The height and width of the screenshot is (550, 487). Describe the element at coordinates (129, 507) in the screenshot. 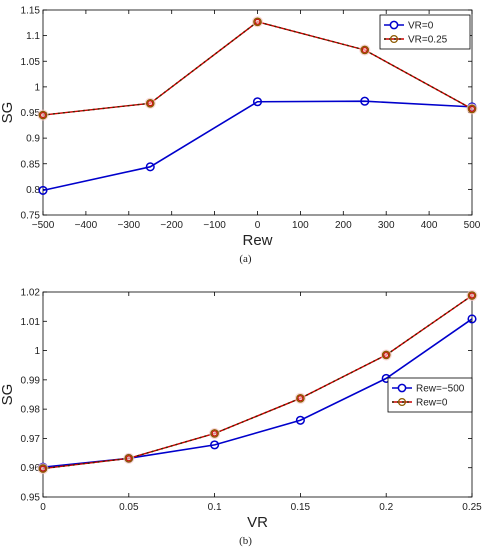

I see `x-tick-label: 0.05` at that location.